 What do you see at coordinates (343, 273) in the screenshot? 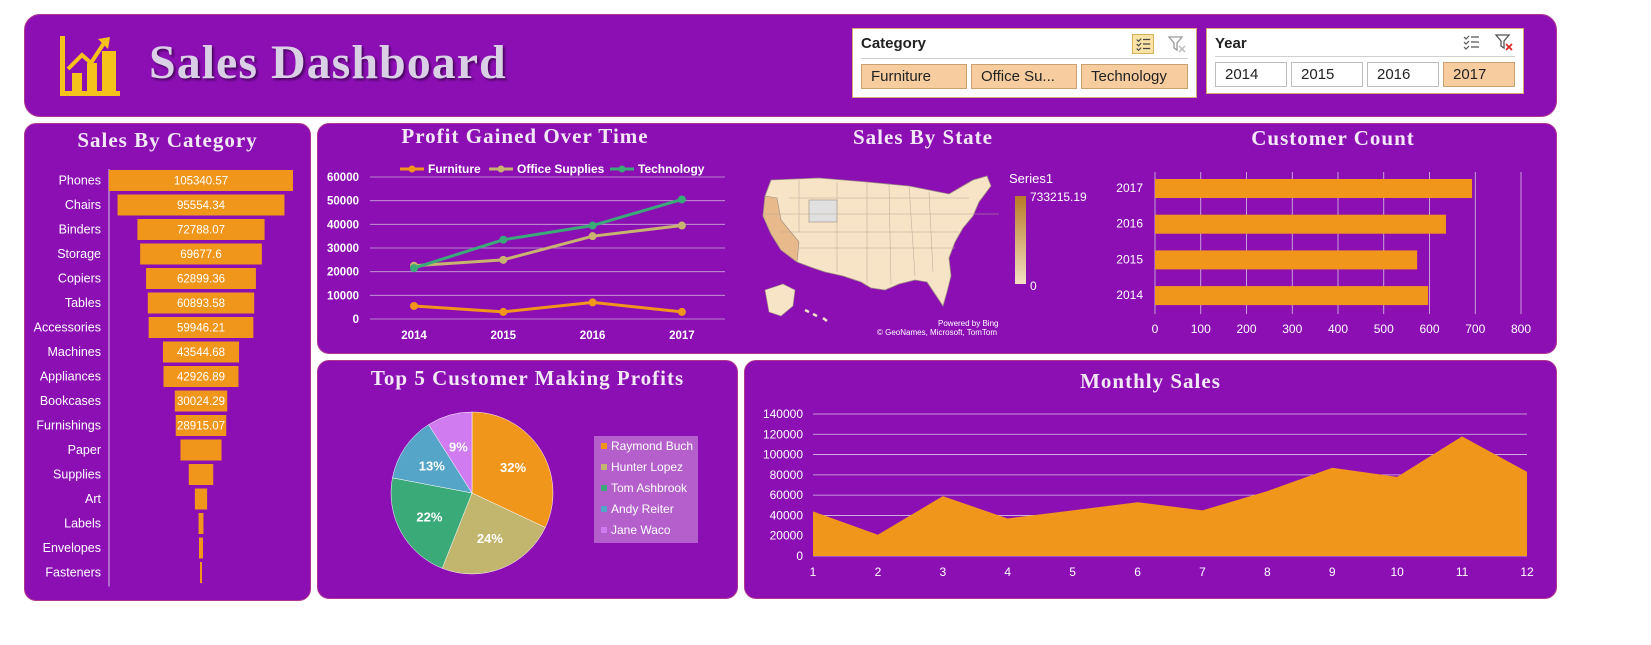
I see `profit-y-tick: 20000` at bounding box center [343, 273].